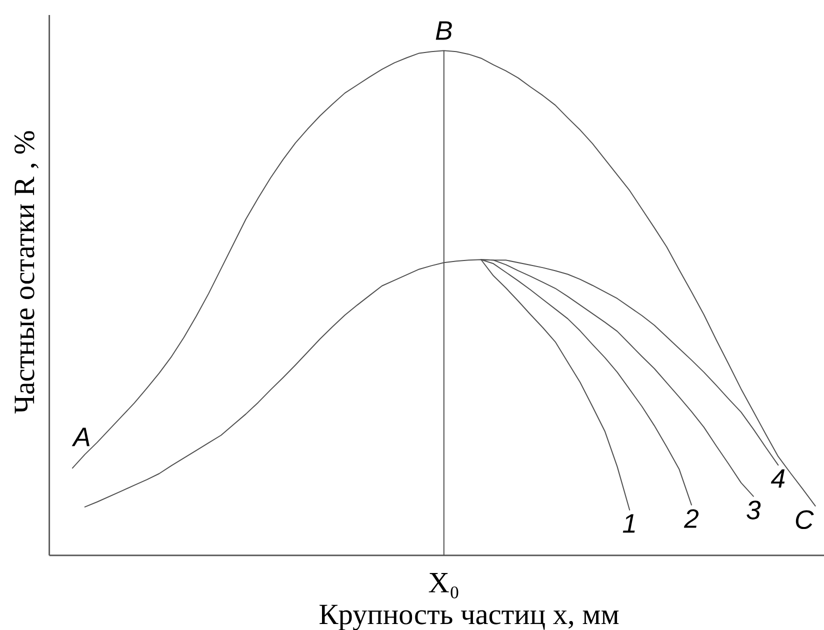 Image resolution: width=824 pixels, height=630 pixels. What do you see at coordinates (469, 617) in the screenshot?
I see `x-axis-title: Крупность частиц x, мм` at bounding box center [469, 617].